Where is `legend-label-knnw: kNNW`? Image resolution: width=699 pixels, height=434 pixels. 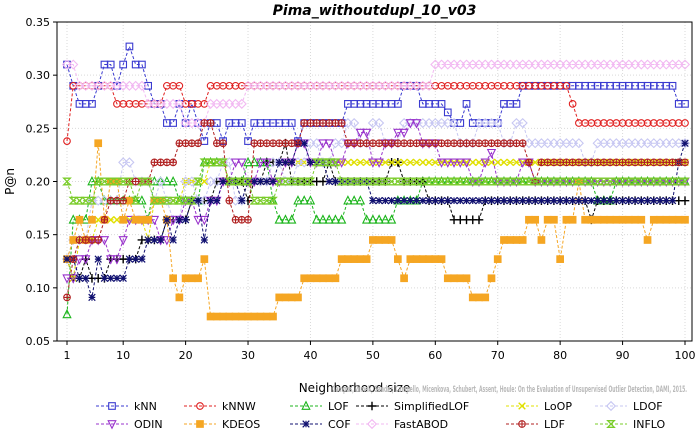 legend-label-knnw: kNNW is located at coordinates (239, 406).